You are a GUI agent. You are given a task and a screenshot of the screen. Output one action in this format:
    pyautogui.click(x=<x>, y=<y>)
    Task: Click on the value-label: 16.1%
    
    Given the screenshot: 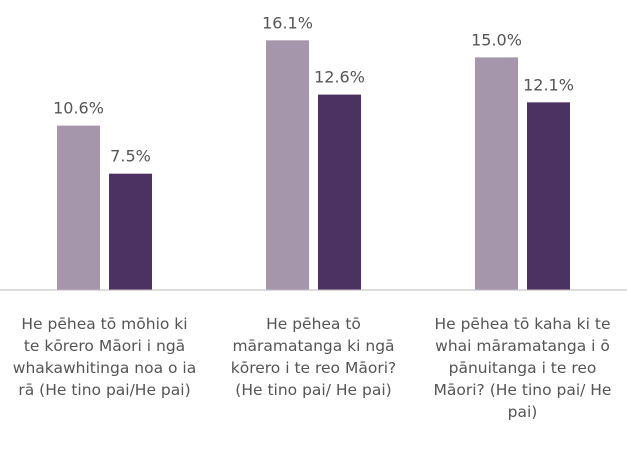 What is the action you would take?
    pyautogui.click(x=287, y=22)
    